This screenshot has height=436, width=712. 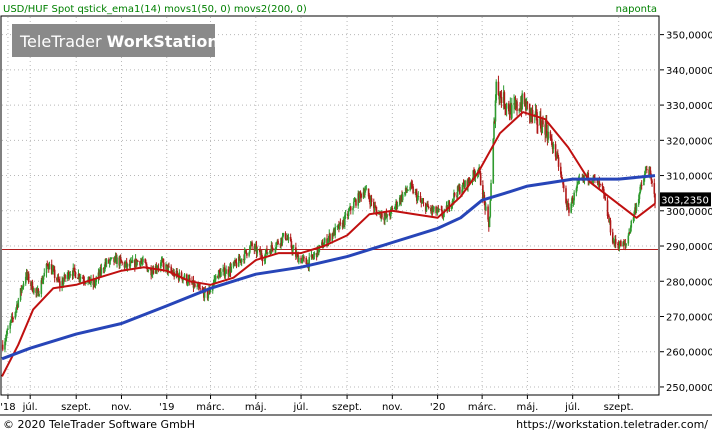 What do you see at coordinates (76, 407) in the screenshot?
I see `x-tick-label: szept.` at bounding box center [76, 407].